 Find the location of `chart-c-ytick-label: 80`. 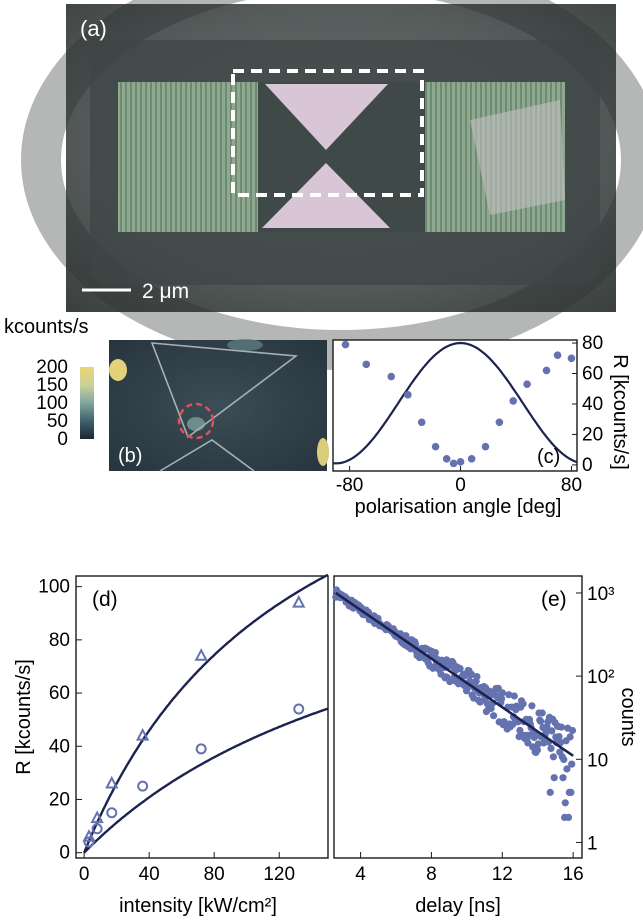

chart-c-ytick-label: 80 is located at coordinates (592, 343).